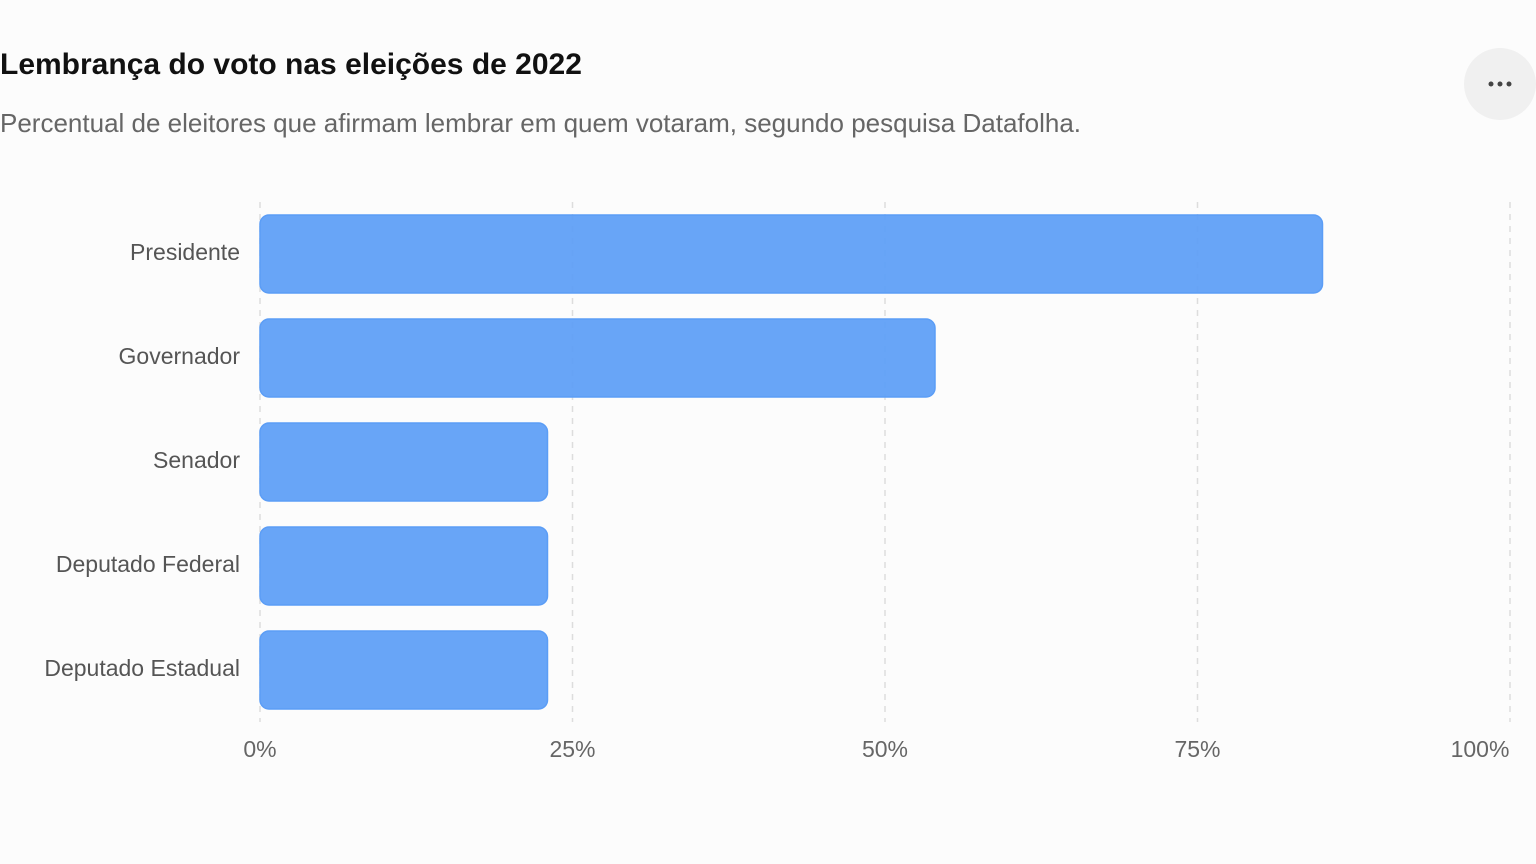 The image size is (1536, 864). What do you see at coordinates (885, 749) in the screenshot?
I see `x-tick-label: 50%` at bounding box center [885, 749].